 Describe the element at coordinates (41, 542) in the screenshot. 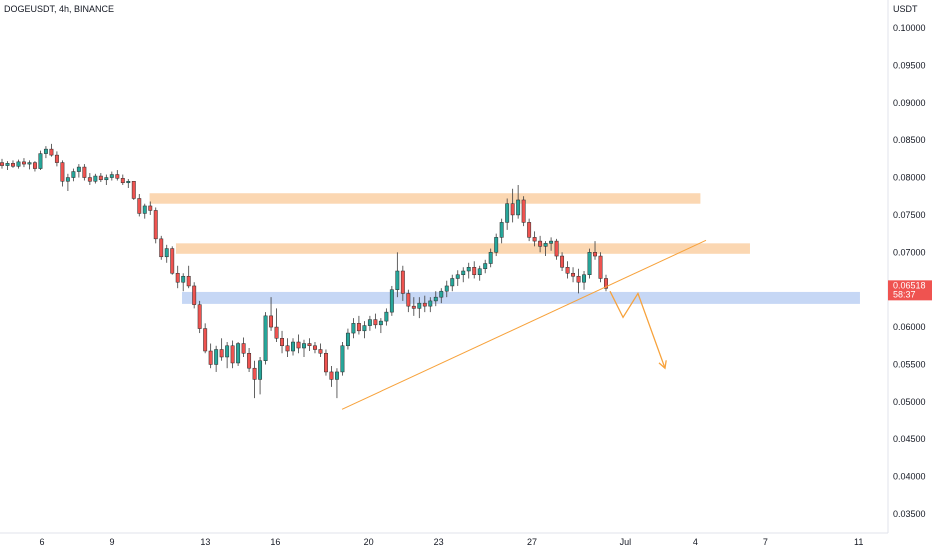

I see `time-tick-label: 6` at that location.